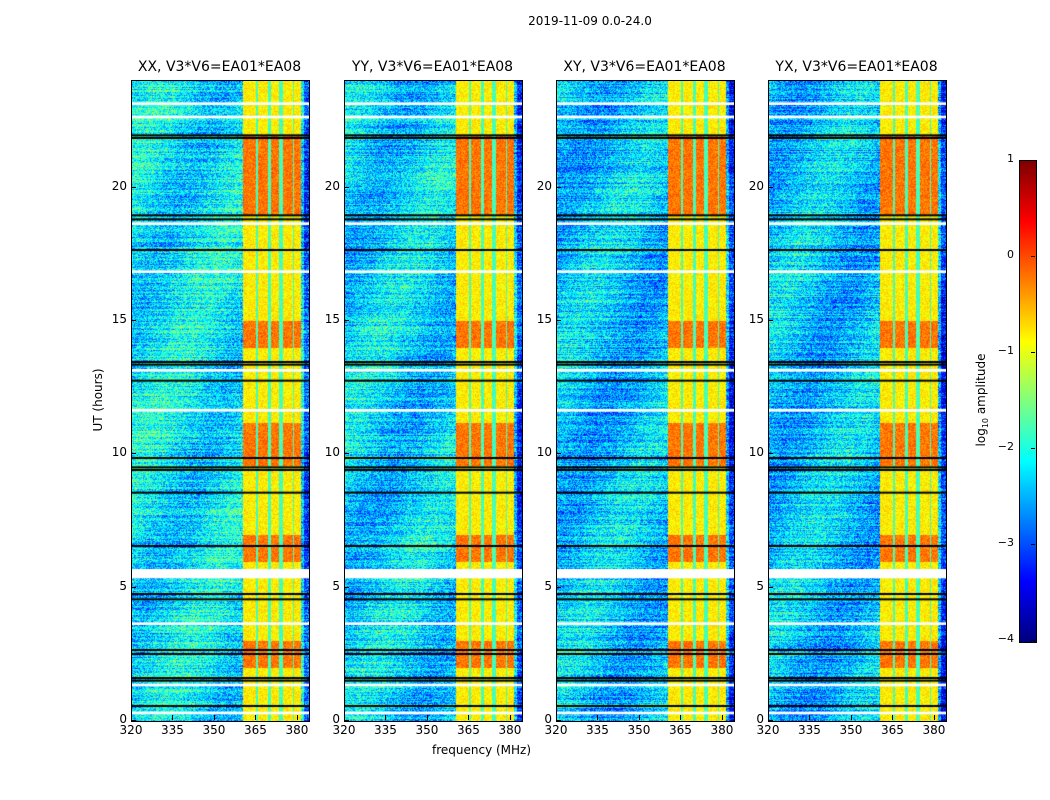  Describe the element at coordinates (432, 67) in the screenshot. I see `panel-title: YY, V3*V6=EA01*EA08` at that location.